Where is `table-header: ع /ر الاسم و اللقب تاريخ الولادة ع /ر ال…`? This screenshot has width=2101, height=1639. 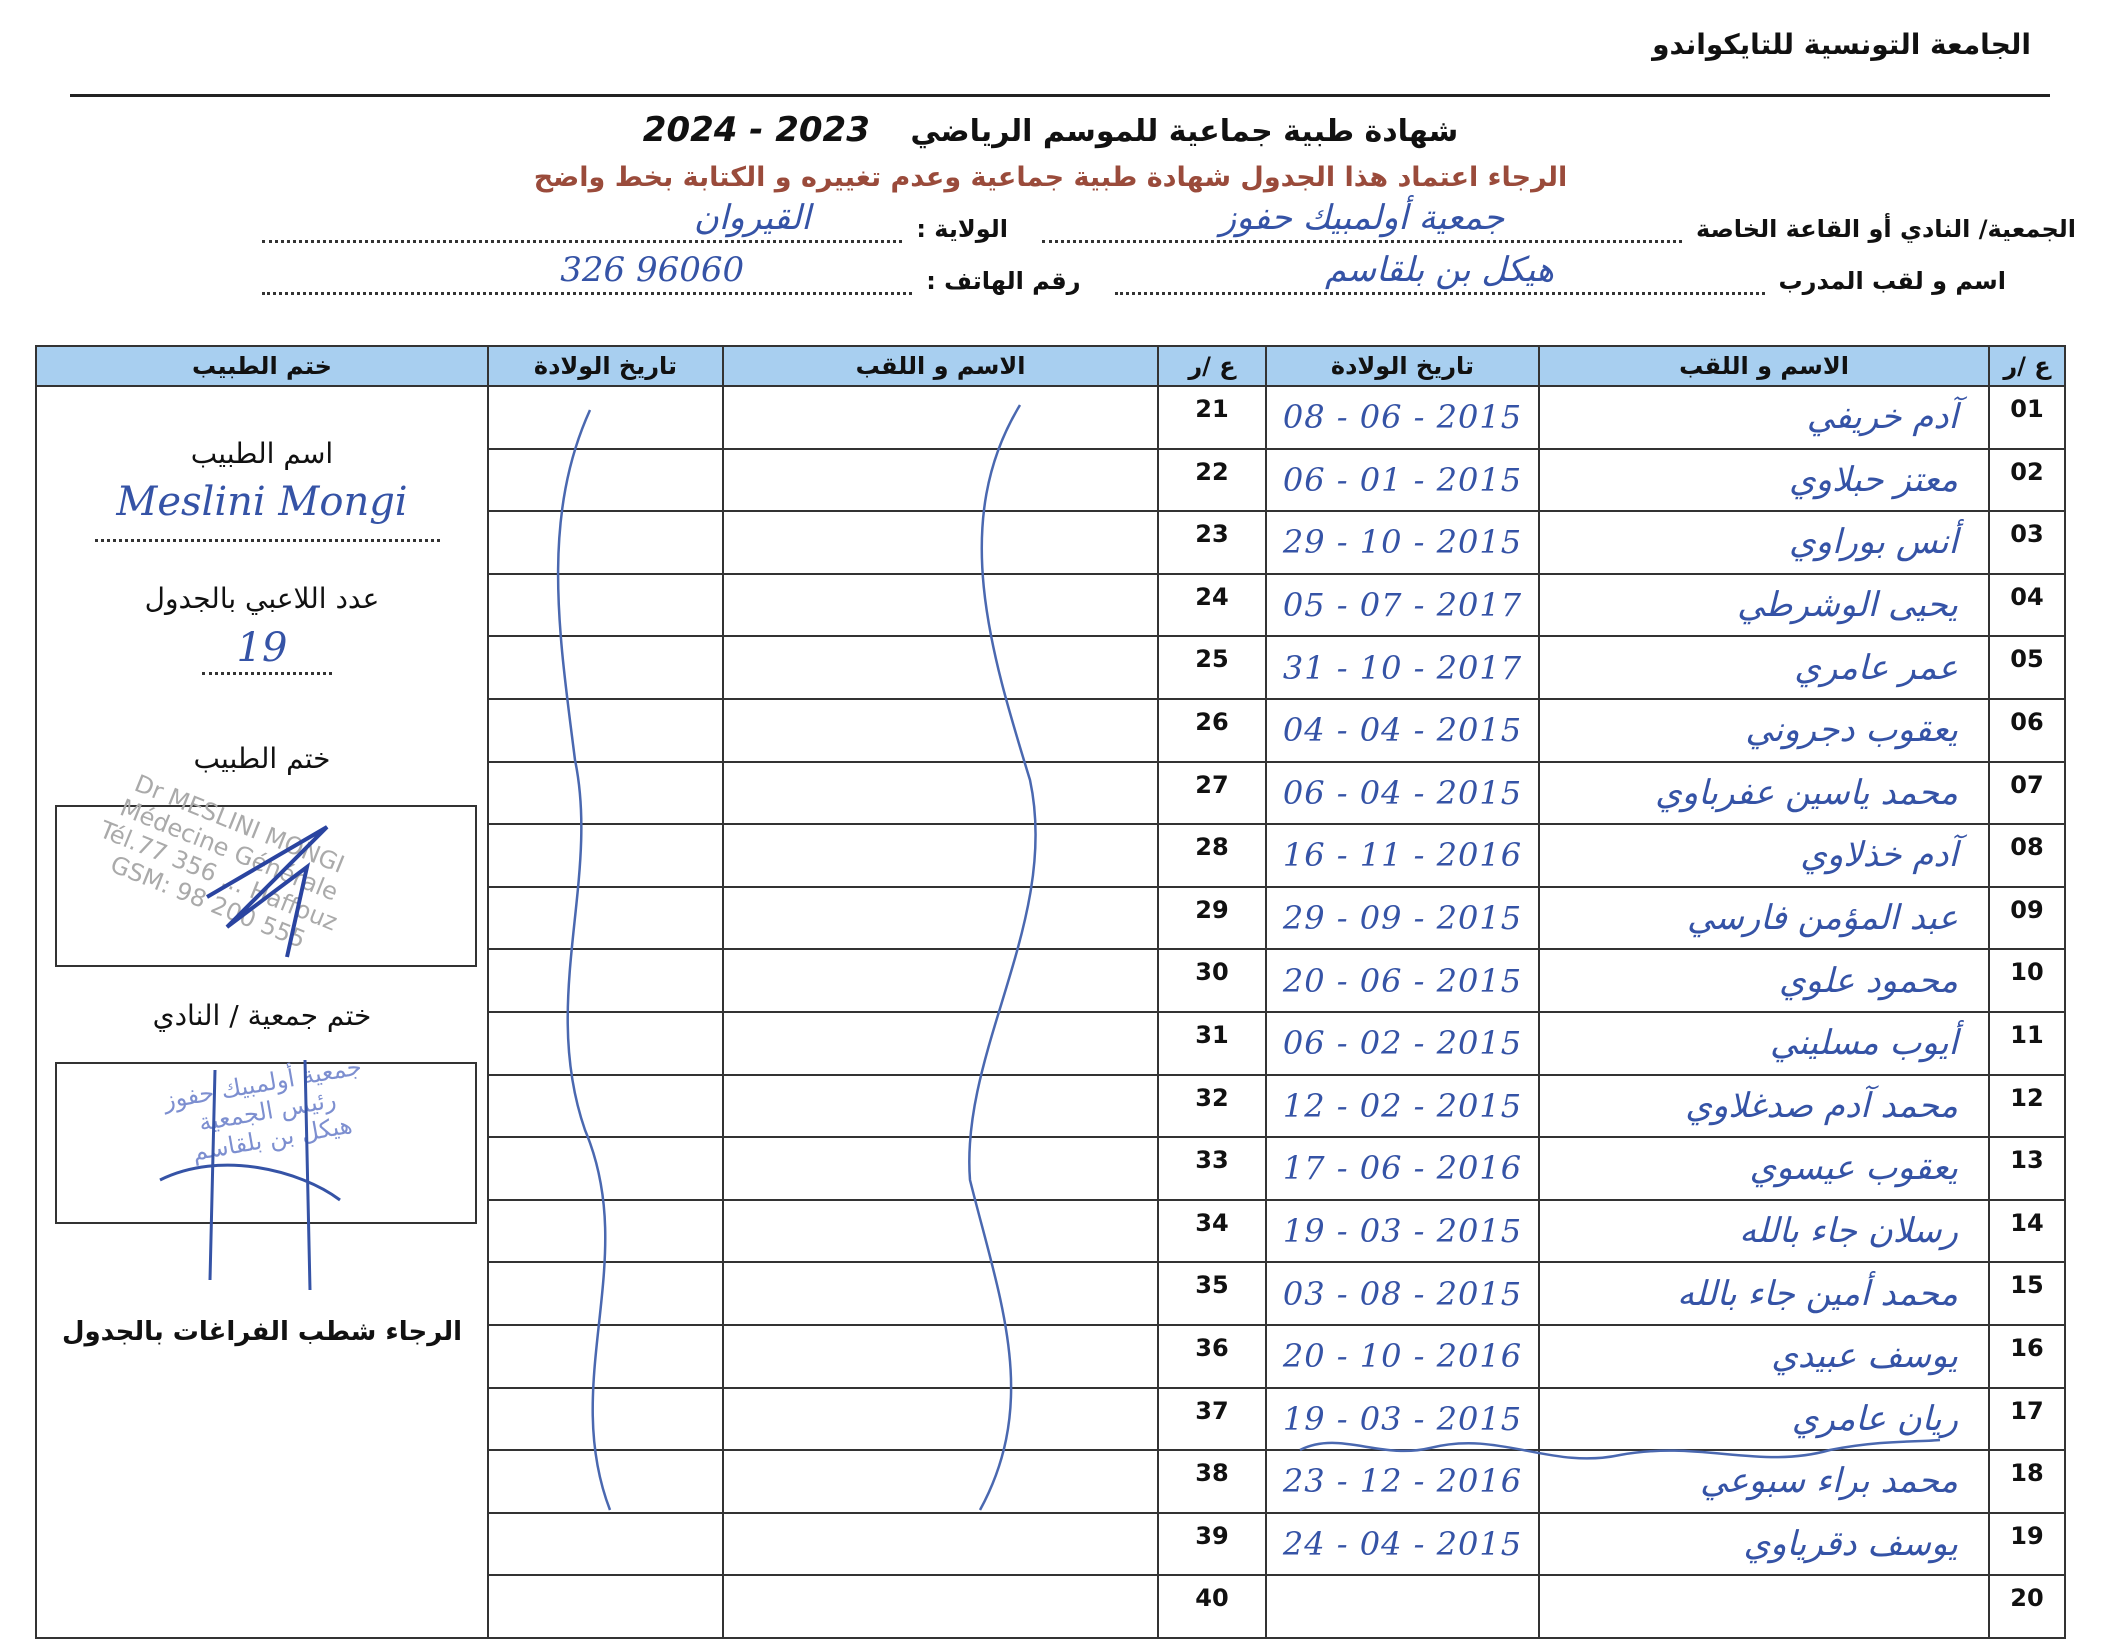
table-header: ع /ر الاسم و اللقب تاريخ الولادة ع /ر ال… is located at coordinates (1050, 366).